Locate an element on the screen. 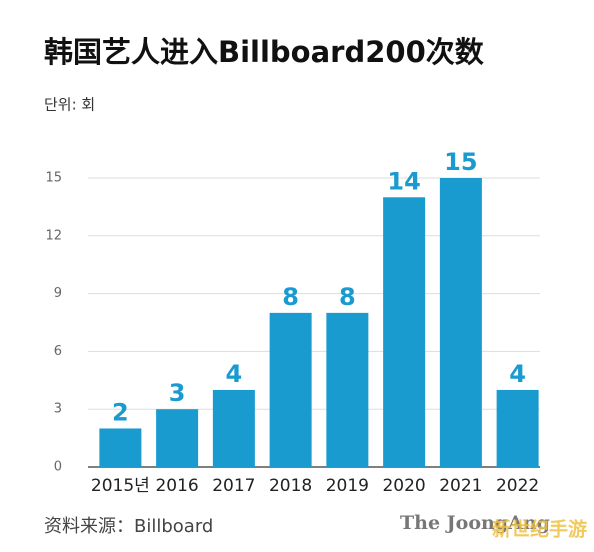  source: 资料来源：Billboard is located at coordinates (128, 526).